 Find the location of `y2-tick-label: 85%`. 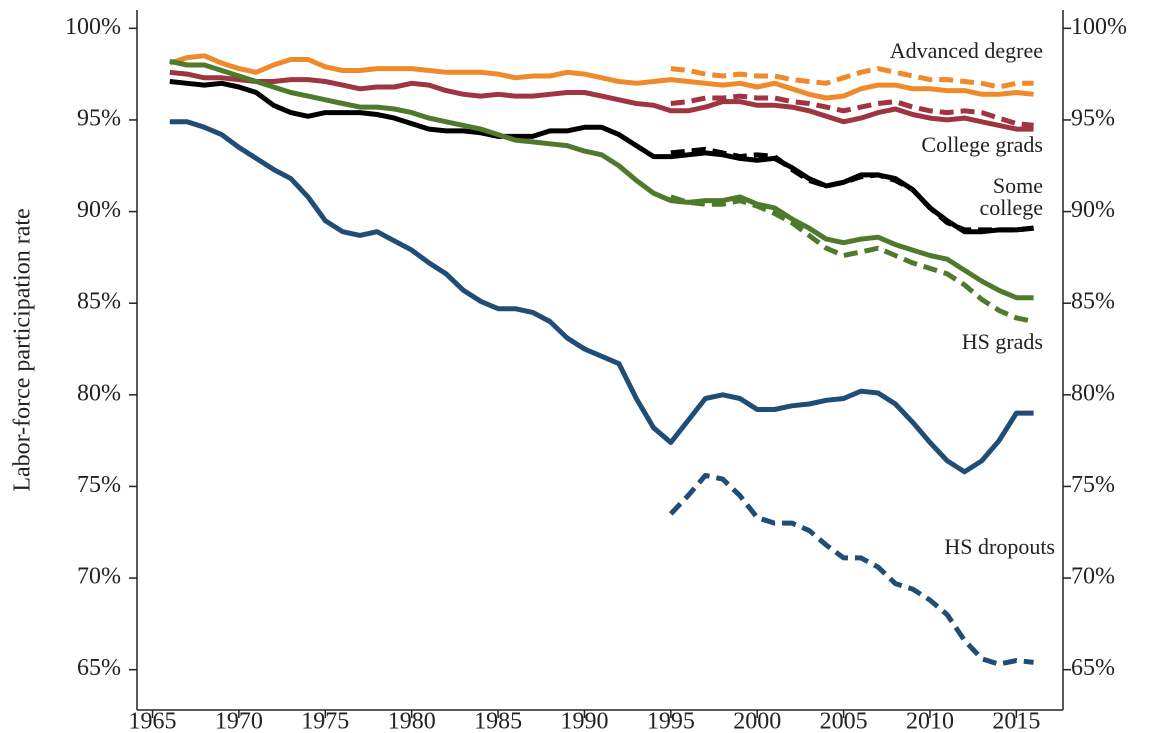

y2-tick-label: 85% is located at coordinates (1093, 302).